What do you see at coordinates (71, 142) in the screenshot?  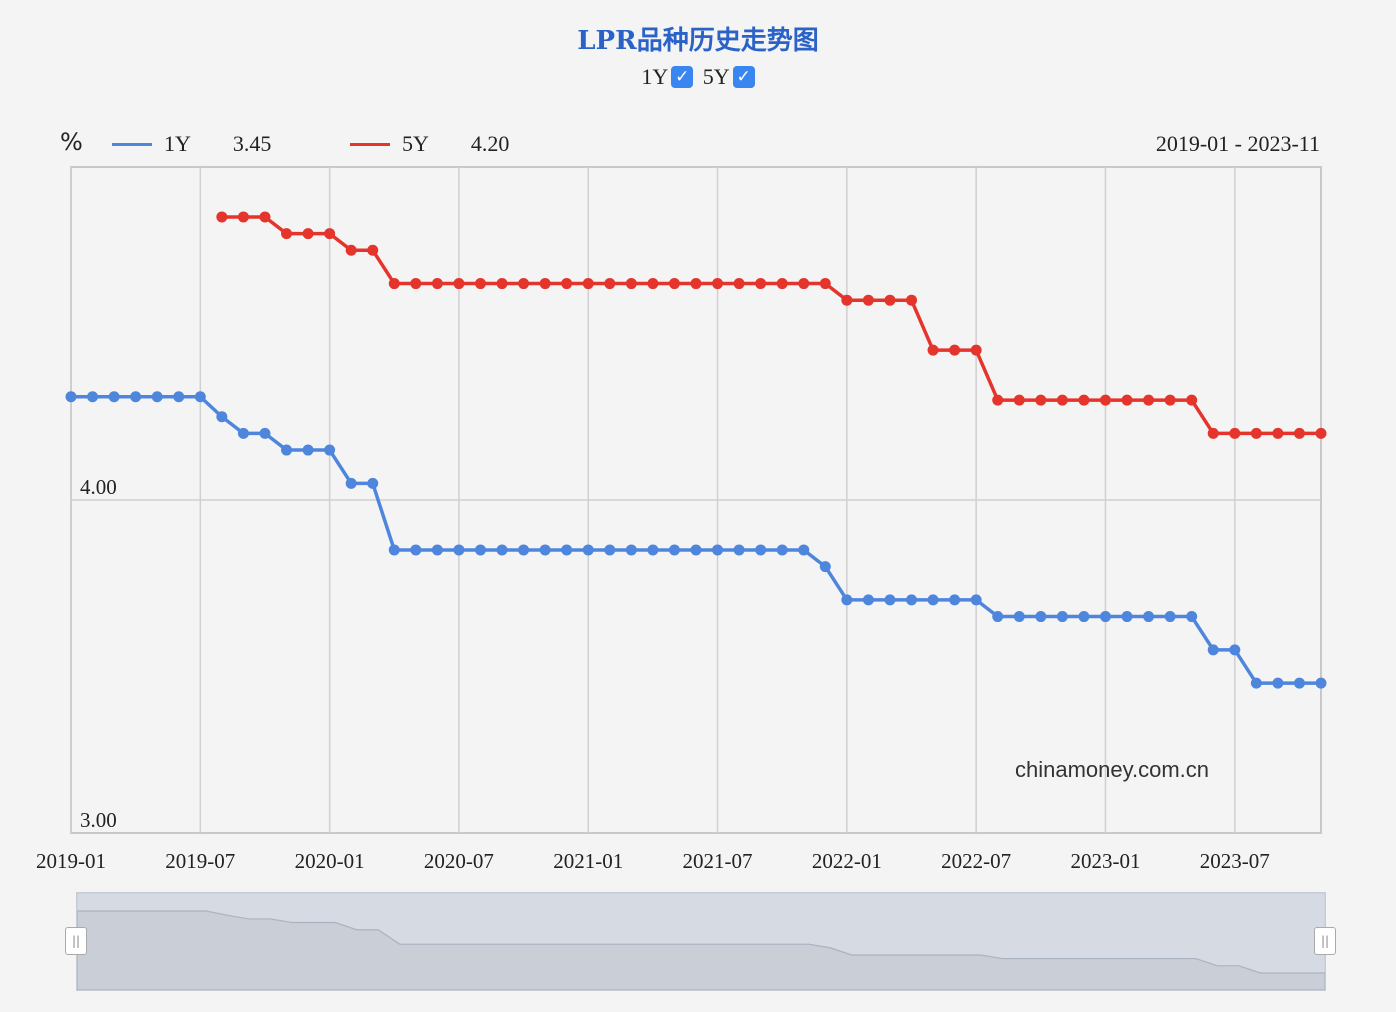 I see `y-unit-label: %` at bounding box center [71, 142].